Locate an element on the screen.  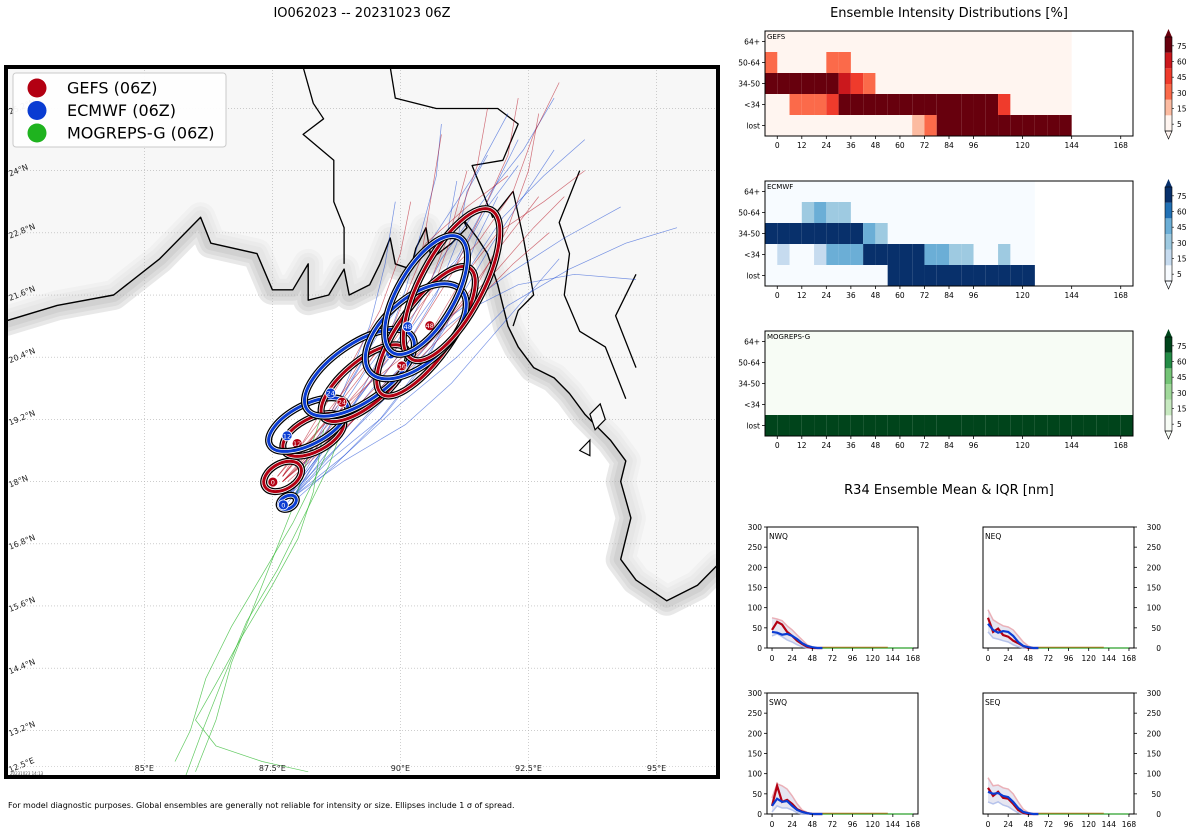
row-label: 34-50 is located at coordinates (749, 84).